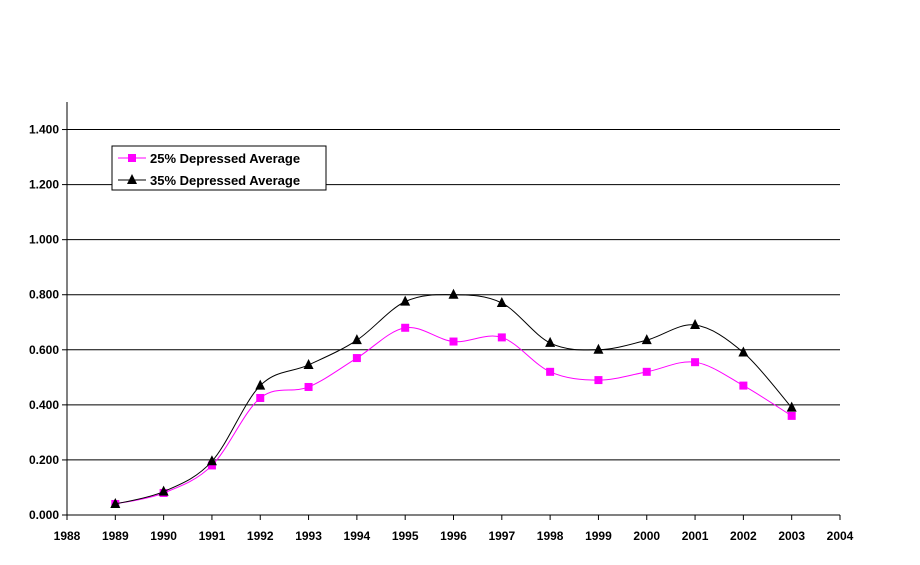  Describe the element at coordinates (163, 536) in the screenshot. I see `x-tick-label: 1990` at that location.